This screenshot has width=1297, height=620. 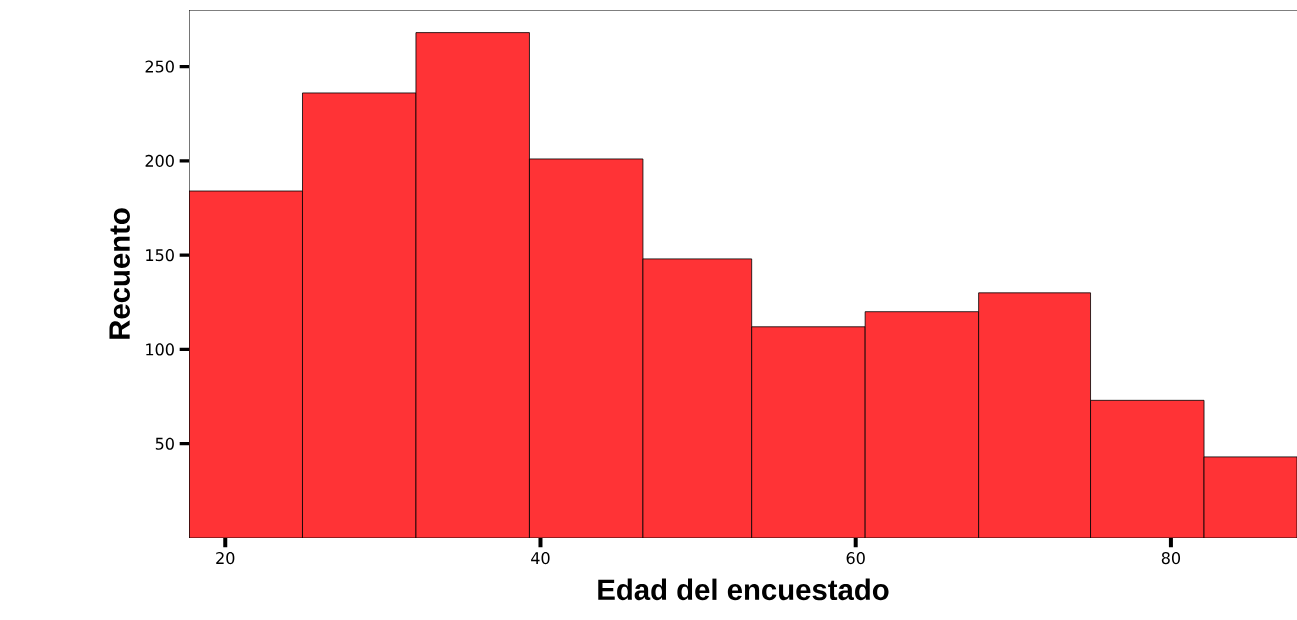 What do you see at coordinates (160, 255) in the screenshot?
I see `y-tick-label: 150` at bounding box center [160, 255].